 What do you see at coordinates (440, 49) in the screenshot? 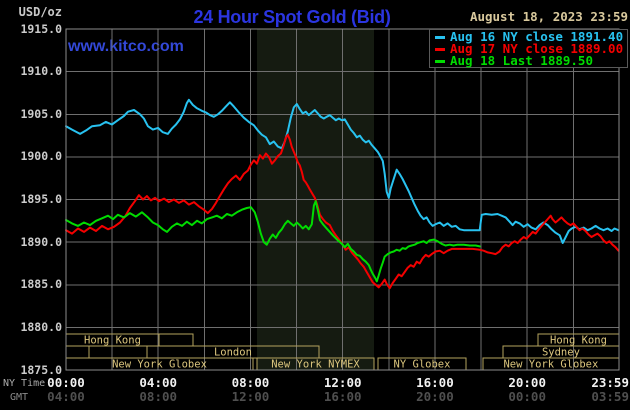
I see `red-series-swatch-icon` at bounding box center [440, 49].